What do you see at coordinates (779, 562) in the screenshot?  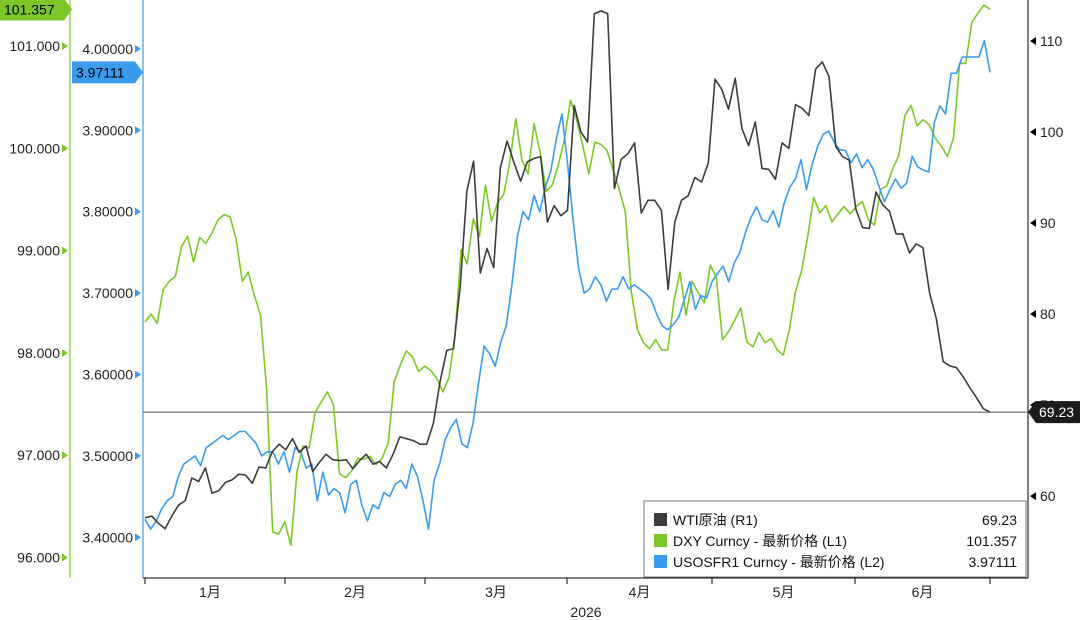 I see `legend-entry-name: USOSFR1 Curncy - 最新价格 (L2)` at bounding box center [779, 562].